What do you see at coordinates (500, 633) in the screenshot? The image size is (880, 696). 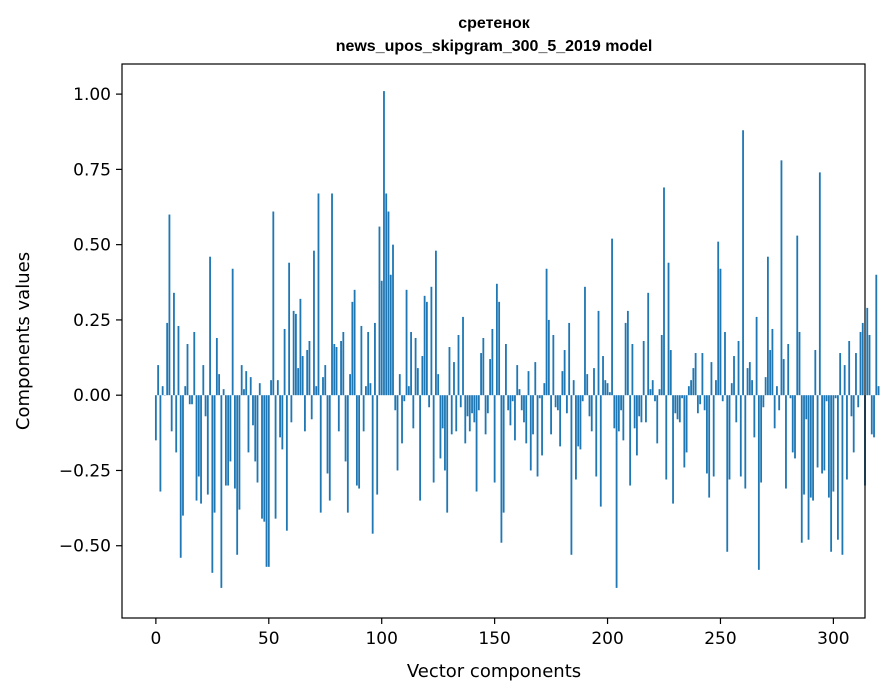 I see `x-axis-ticks: 0 50 100 150 200 250 300` at bounding box center [500, 633].